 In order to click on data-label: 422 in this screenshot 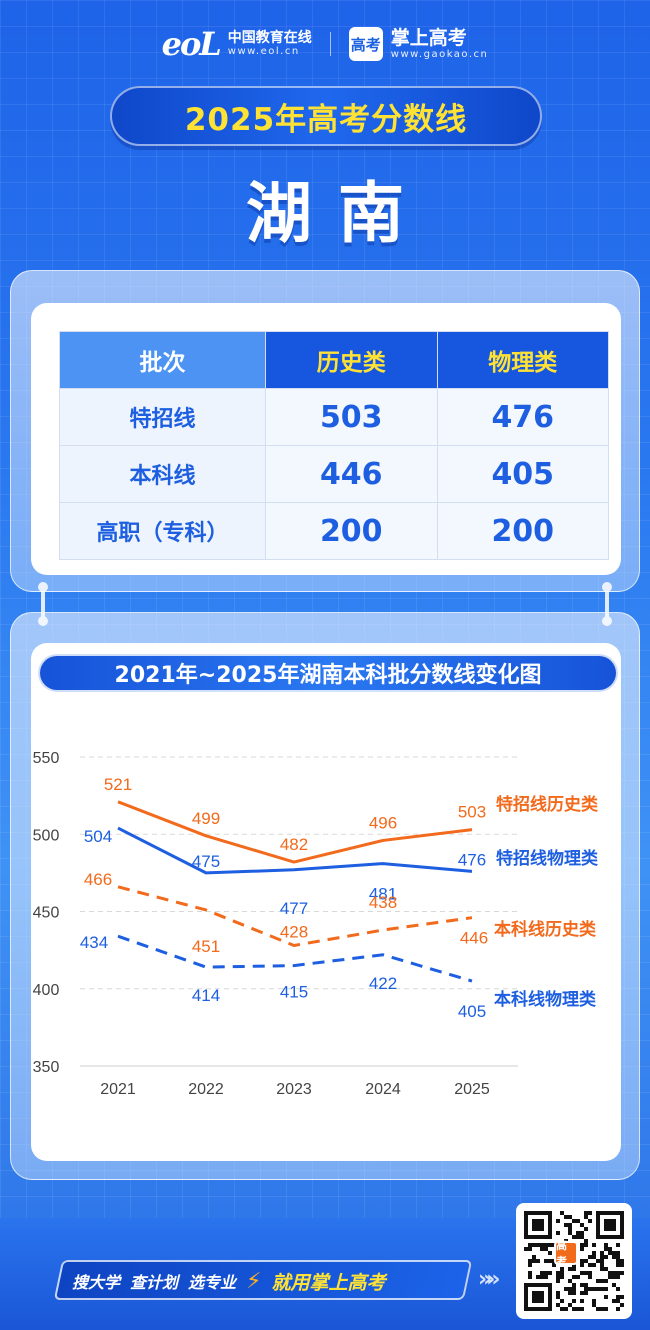, I will do `click(383, 983)`.